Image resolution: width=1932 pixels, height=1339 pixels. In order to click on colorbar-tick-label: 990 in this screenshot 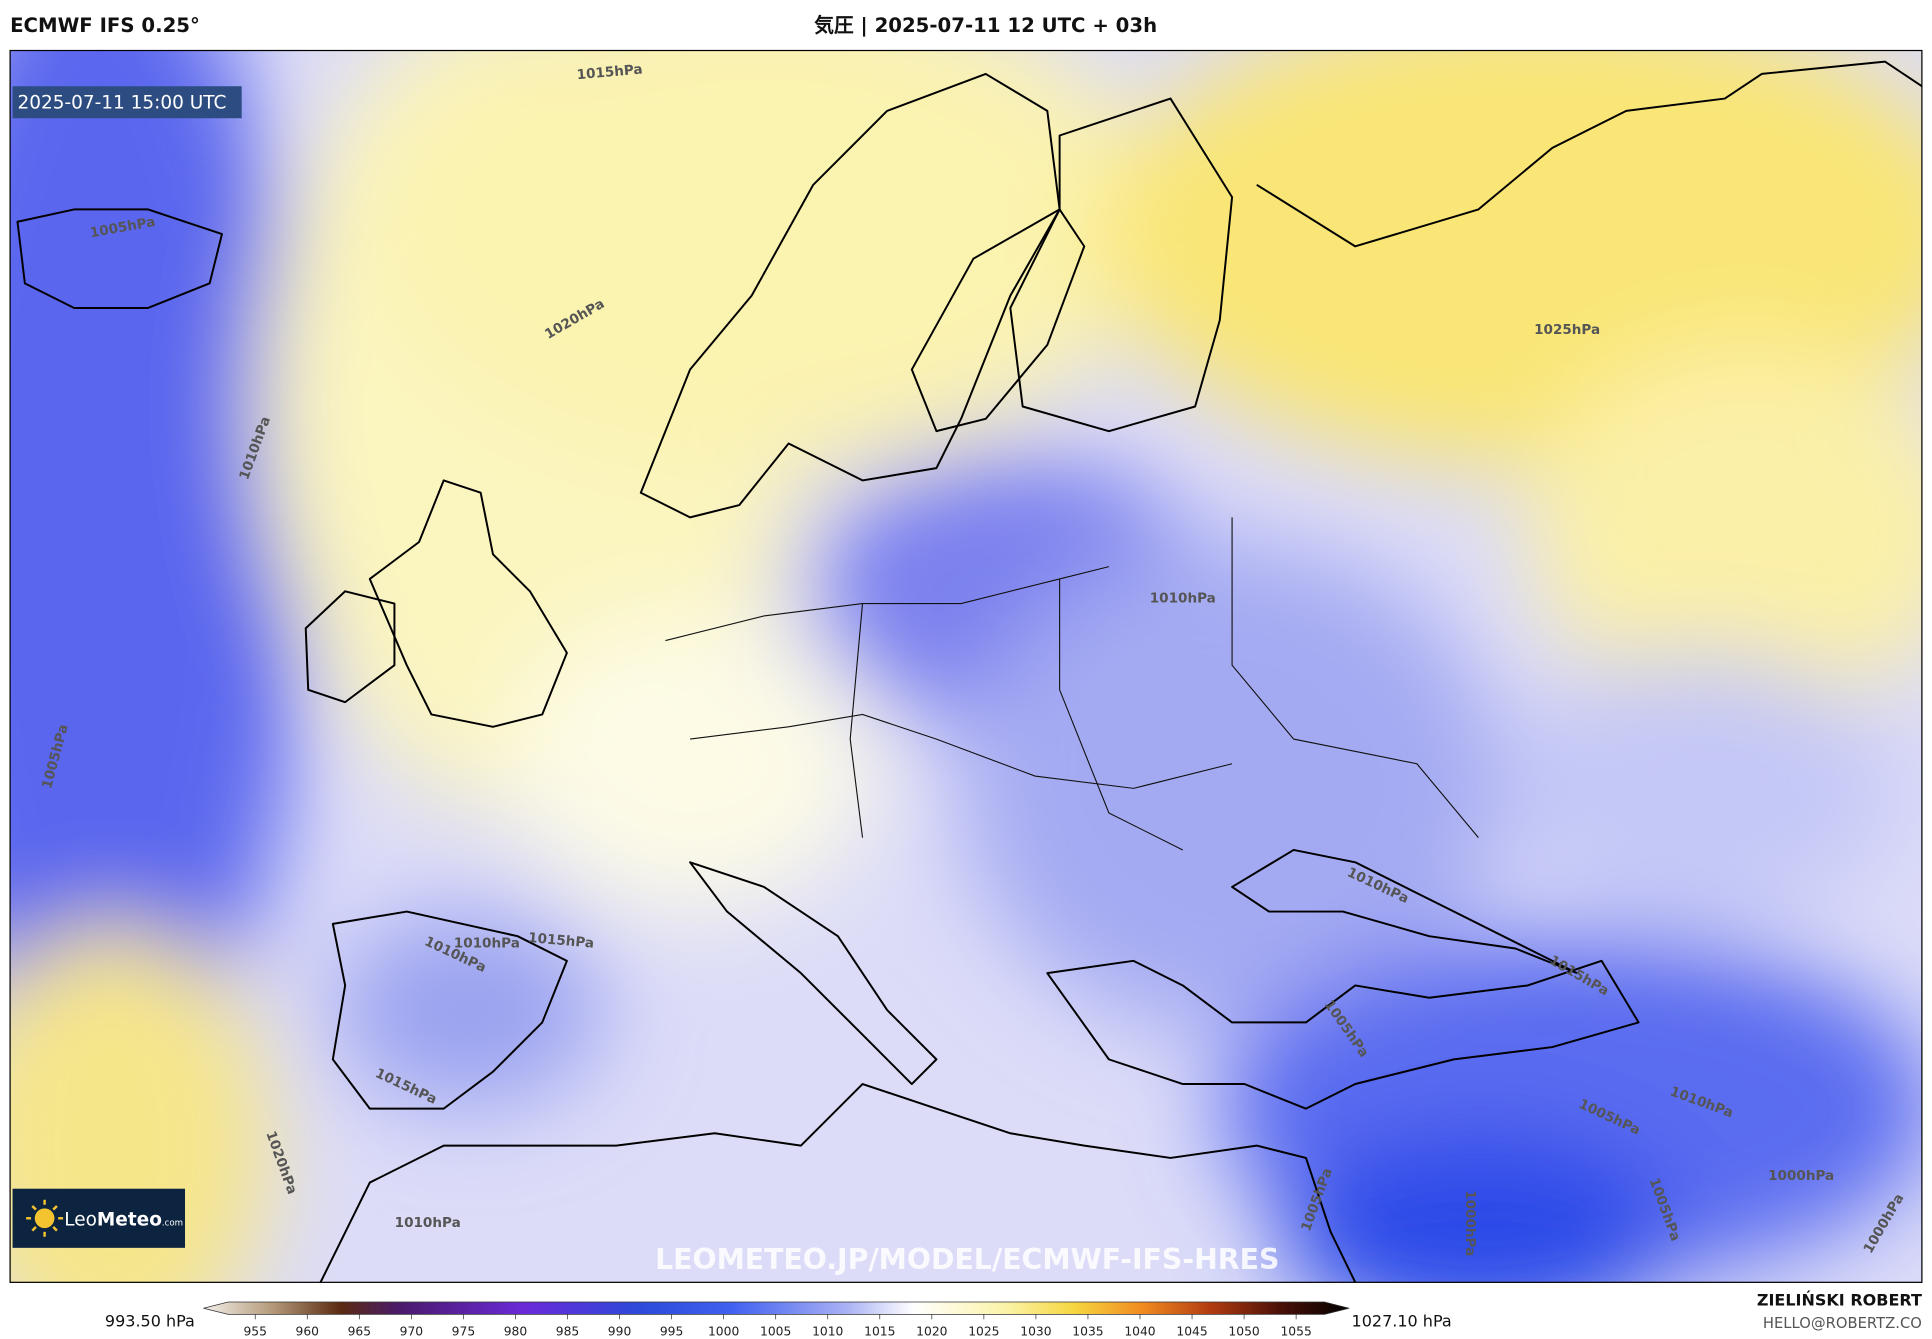, I will do `click(619, 1331)`.